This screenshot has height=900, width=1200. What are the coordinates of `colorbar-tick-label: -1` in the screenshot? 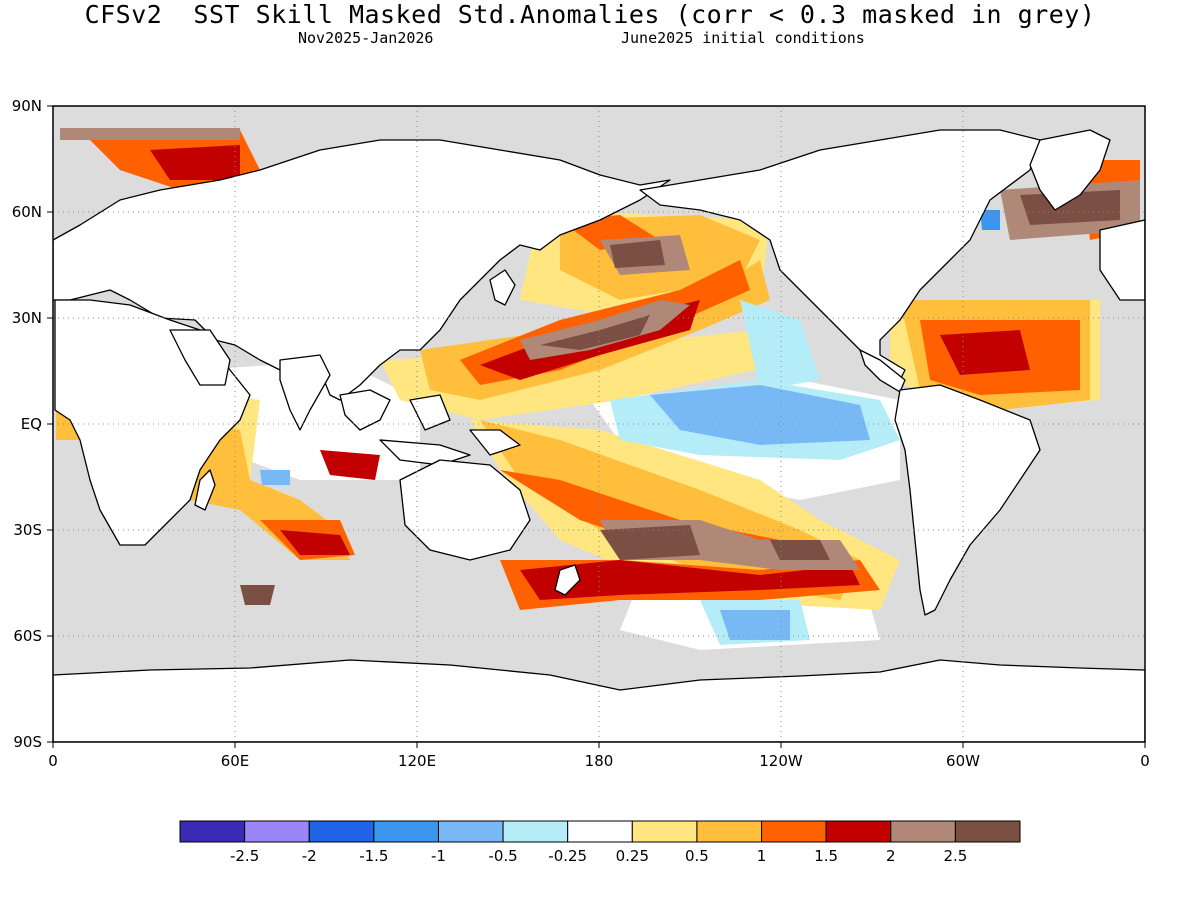 It's located at (438, 856).